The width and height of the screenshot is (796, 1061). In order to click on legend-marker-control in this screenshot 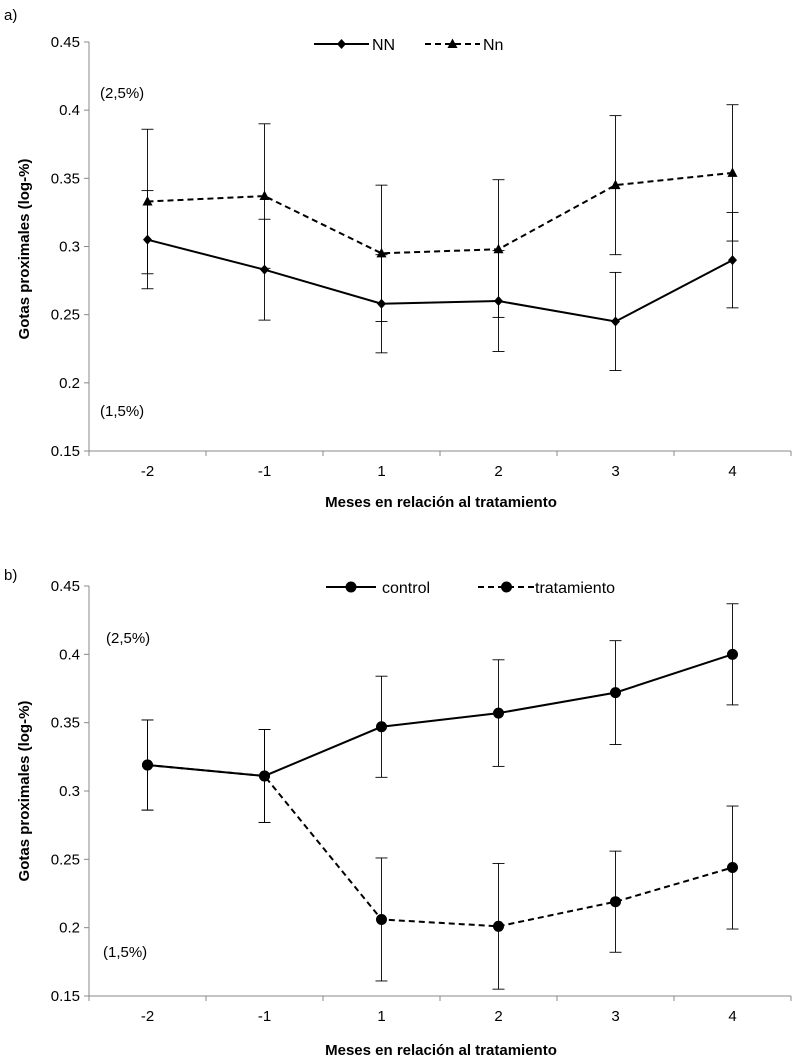, I will do `click(351, 587)`.